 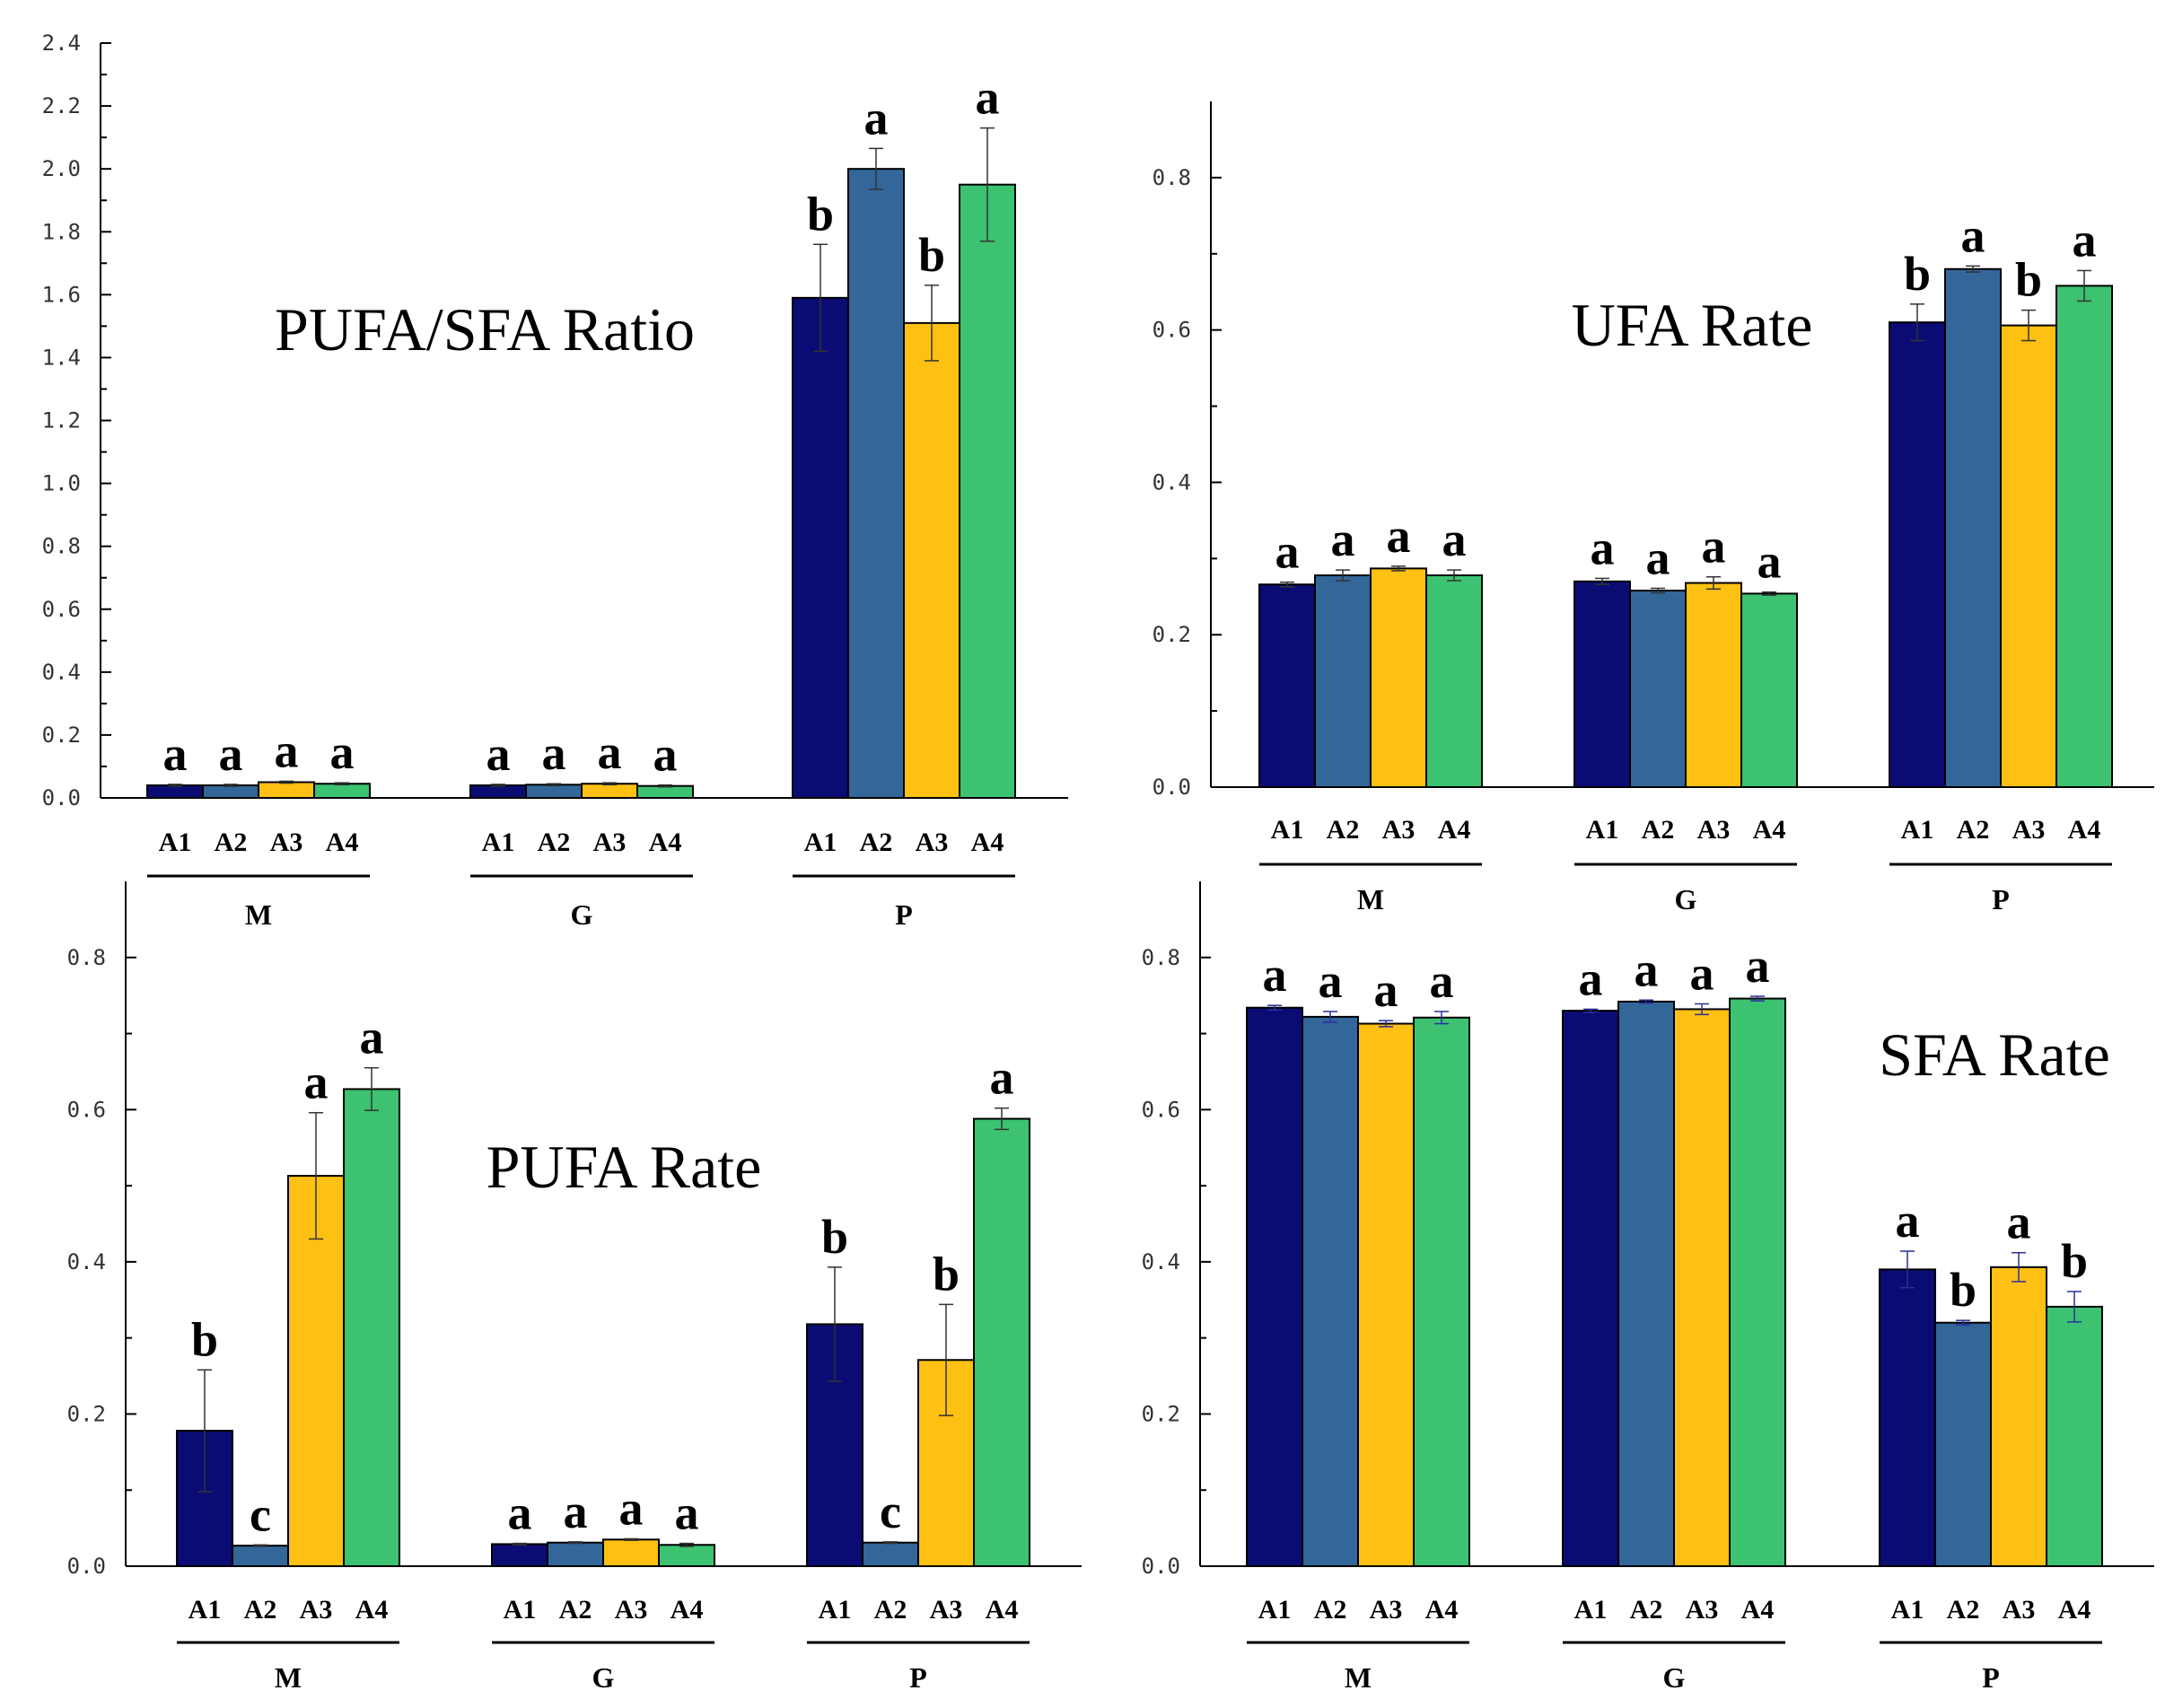 What do you see at coordinates (1371, 899) in the screenshot?
I see `group-label: M` at bounding box center [1371, 899].